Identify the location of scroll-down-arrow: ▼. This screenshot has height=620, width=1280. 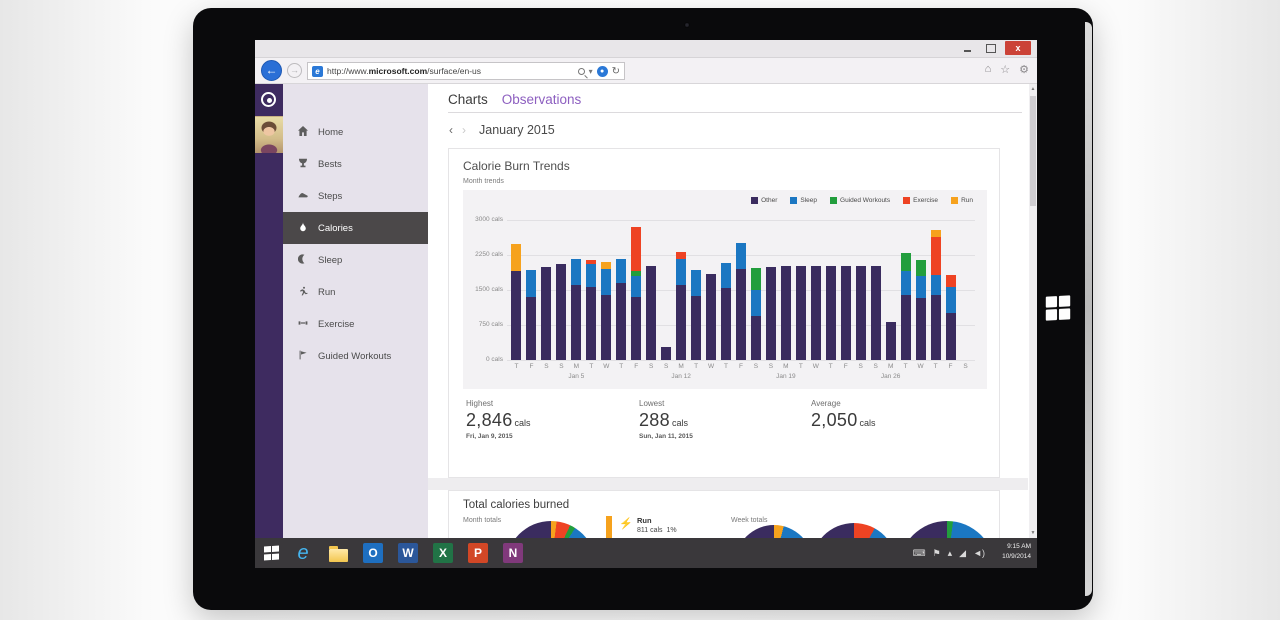
(1033, 533).